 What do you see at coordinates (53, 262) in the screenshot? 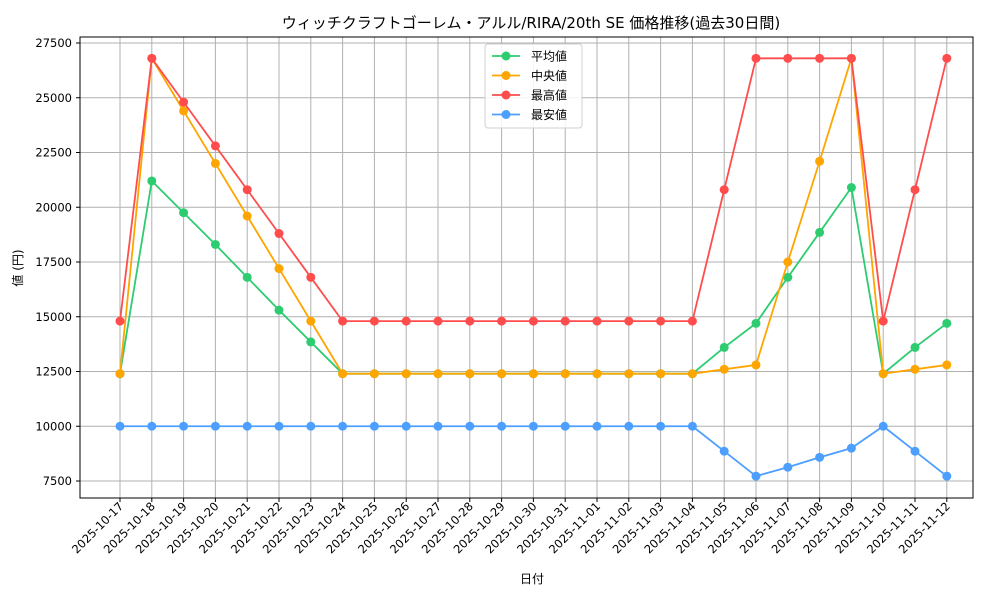
I see `y-tick-label: 17500` at bounding box center [53, 262].